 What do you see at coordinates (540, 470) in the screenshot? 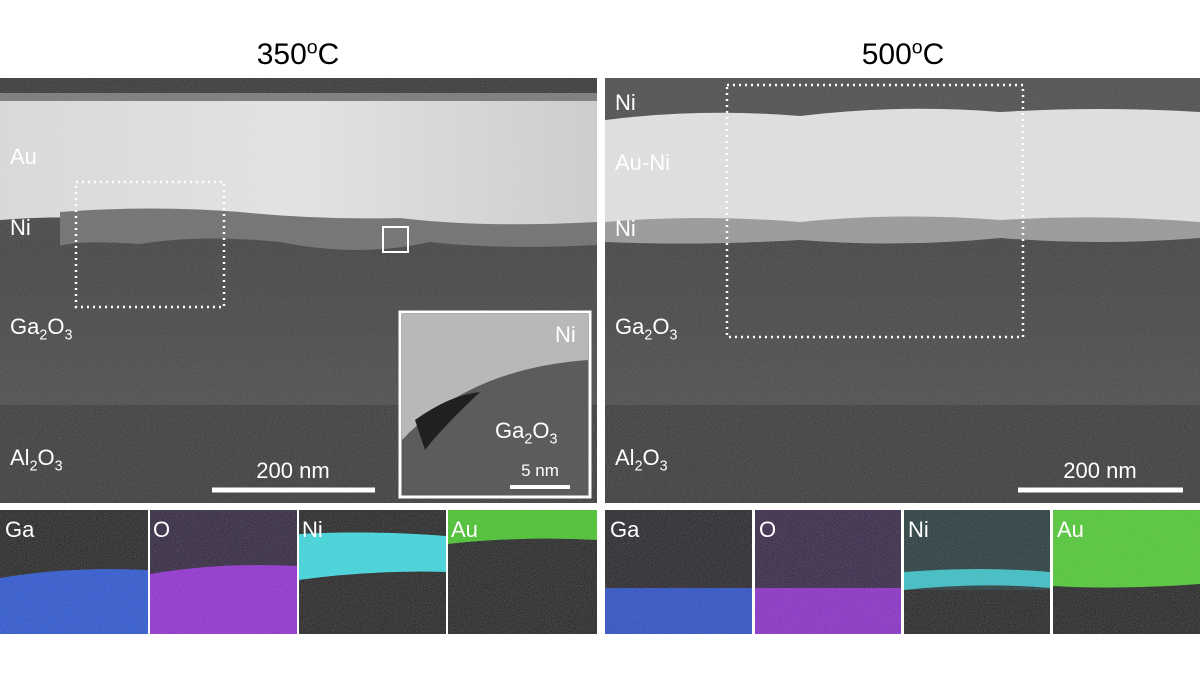
I see `inset-scale-label: 5 nm` at bounding box center [540, 470].